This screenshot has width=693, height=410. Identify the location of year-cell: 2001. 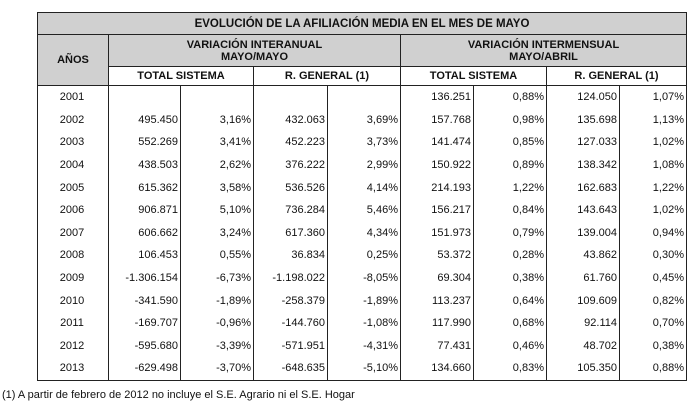
(73, 97).